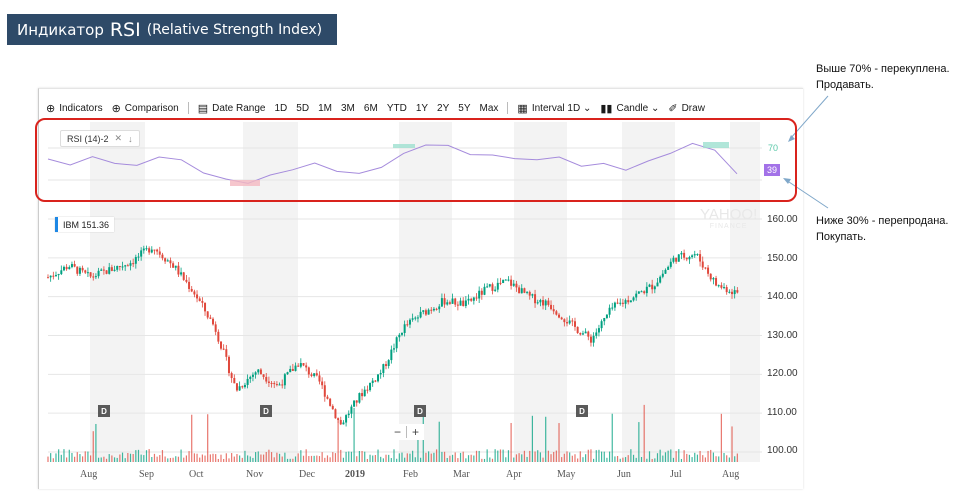  What do you see at coordinates (348, 108) in the screenshot?
I see `range-3m: 3M` at bounding box center [348, 108].